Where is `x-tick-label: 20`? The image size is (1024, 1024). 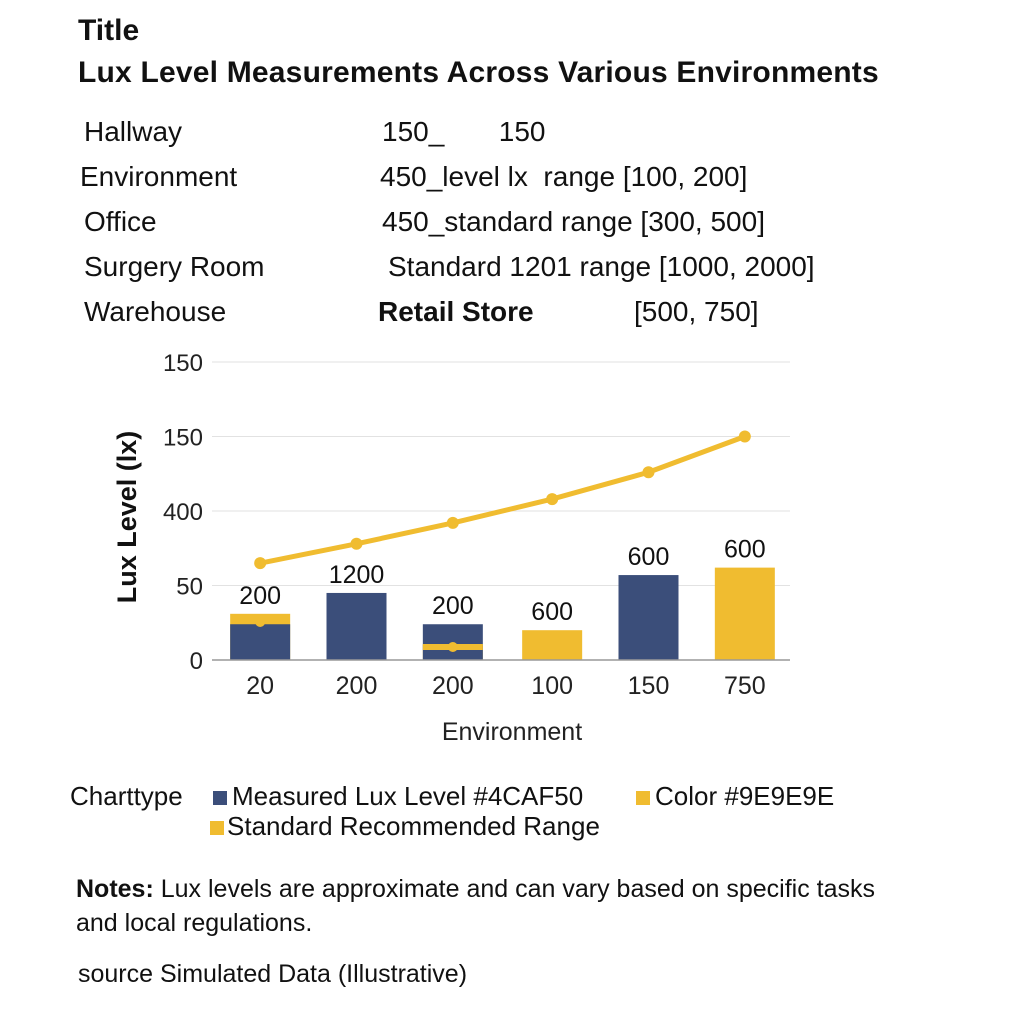 x-tick-label: 20 is located at coordinates (260, 686).